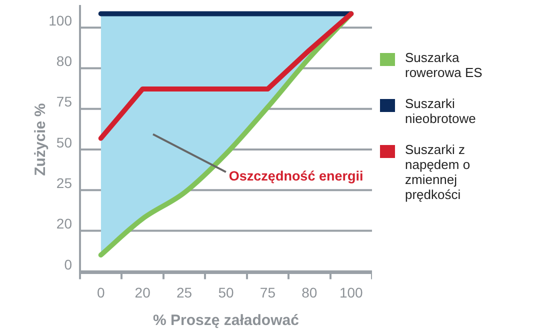  What do you see at coordinates (226, 292) in the screenshot?
I see `x-tick-label: 50` at bounding box center [226, 292].